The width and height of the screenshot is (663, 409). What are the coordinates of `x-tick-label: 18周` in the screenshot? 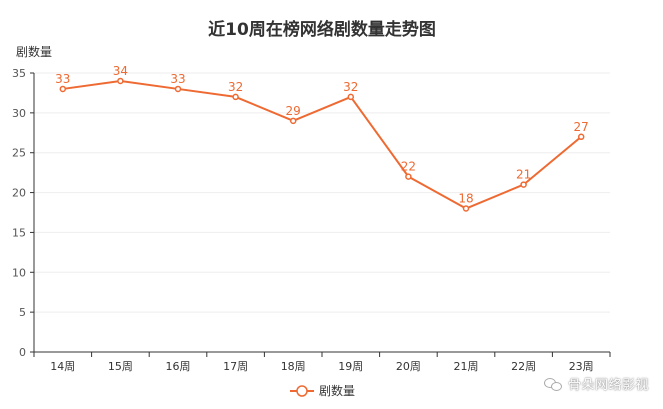 It's located at (293, 366).